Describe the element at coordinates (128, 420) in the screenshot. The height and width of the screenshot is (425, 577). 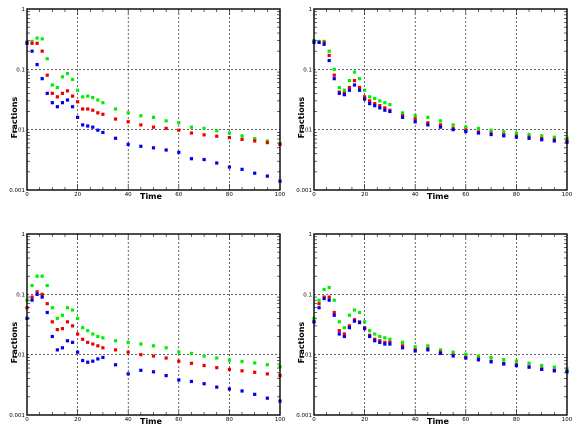
I see `x-tick-label: 40` at that location.